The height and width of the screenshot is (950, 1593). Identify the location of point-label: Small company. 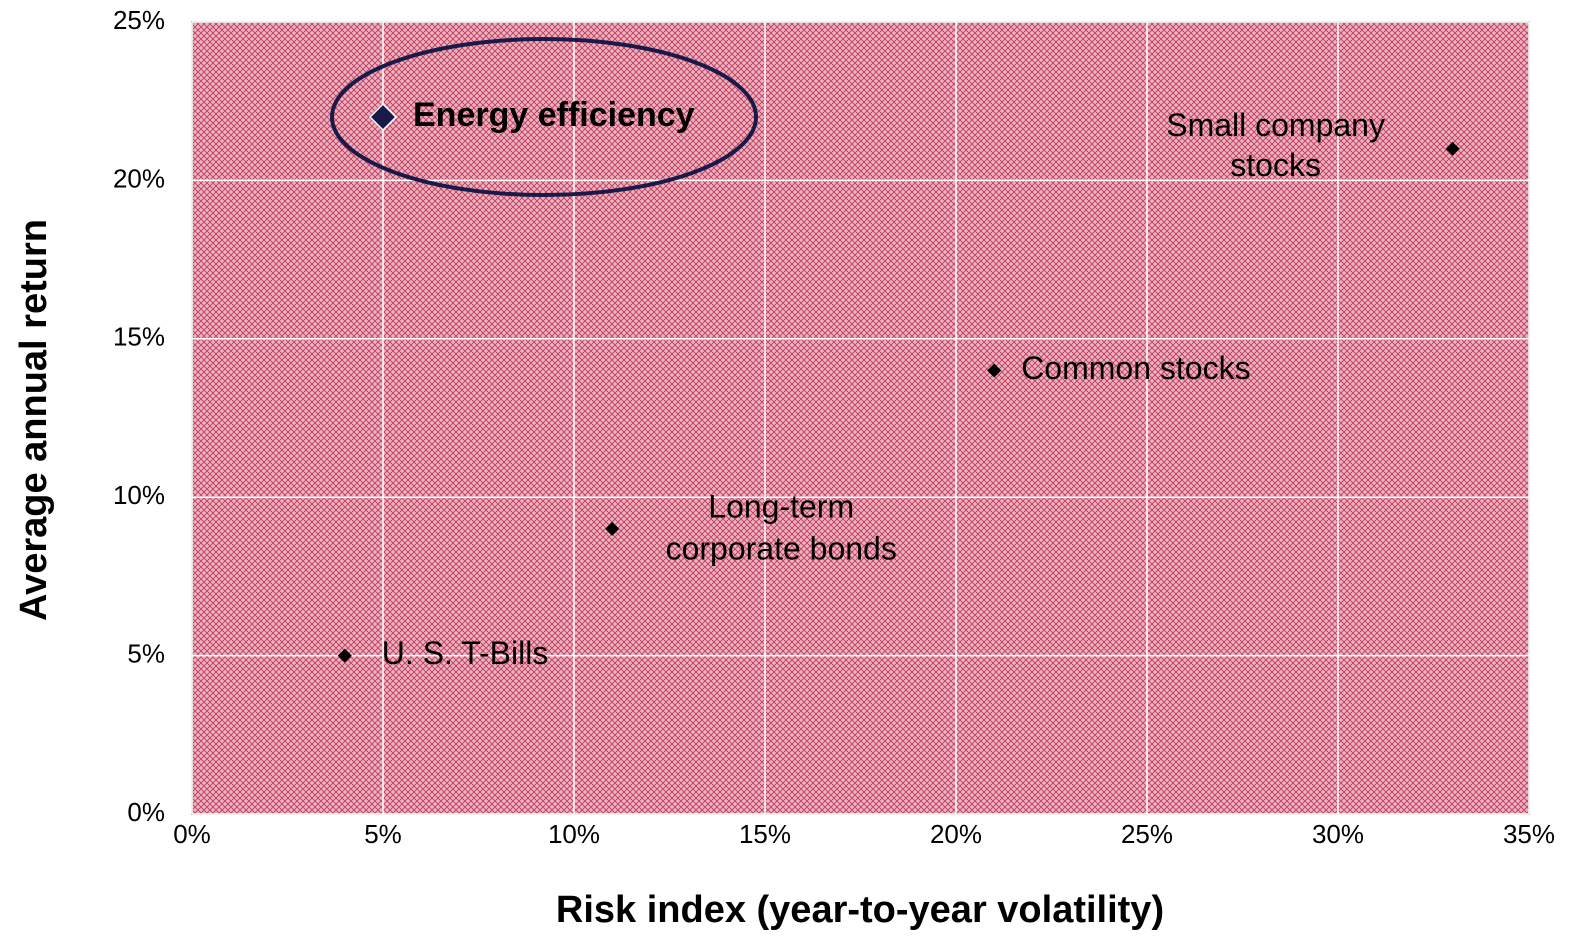
(1275, 125).